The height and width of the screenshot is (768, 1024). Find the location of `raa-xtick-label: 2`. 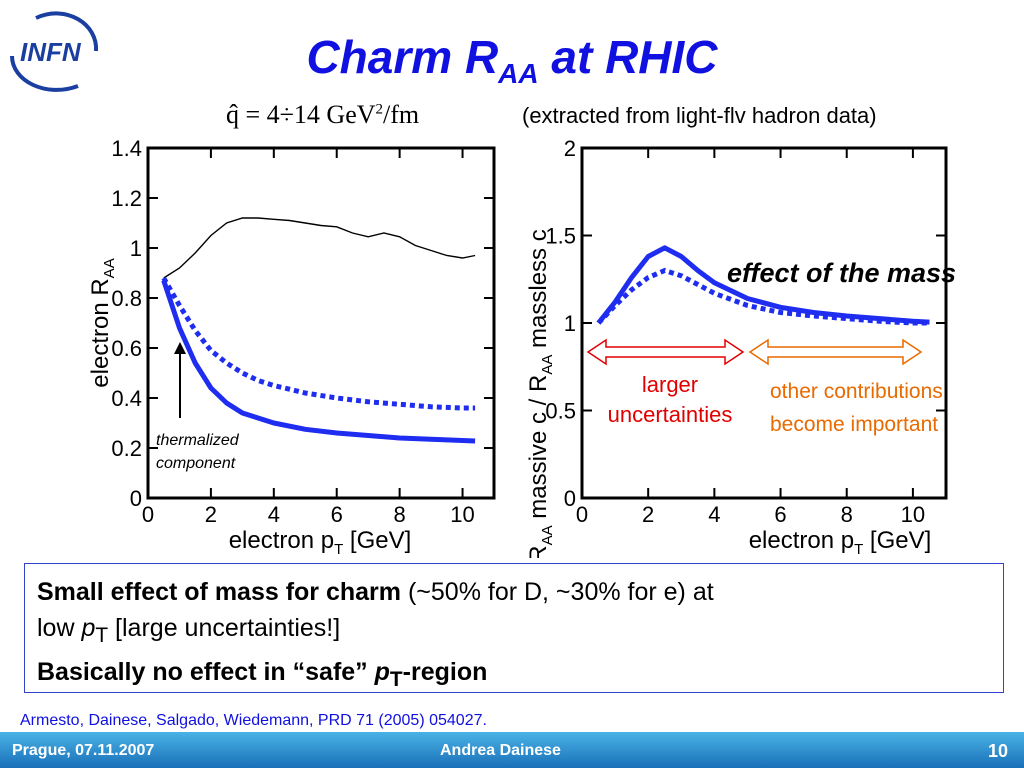

raa-xtick-label: 2 is located at coordinates (211, 514).